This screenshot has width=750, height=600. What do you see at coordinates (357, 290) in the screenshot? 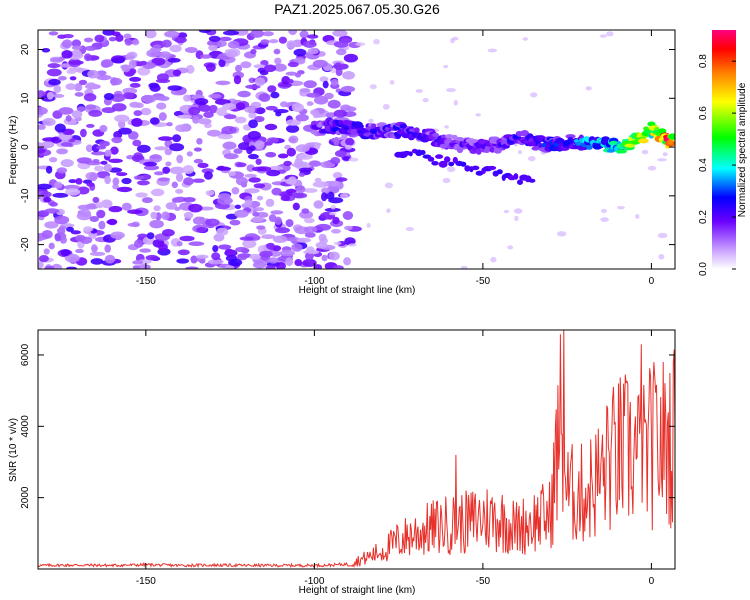
I see `spectrogram-x-axis-label: Height of straight line (km)` at bounding box center [357, 290].